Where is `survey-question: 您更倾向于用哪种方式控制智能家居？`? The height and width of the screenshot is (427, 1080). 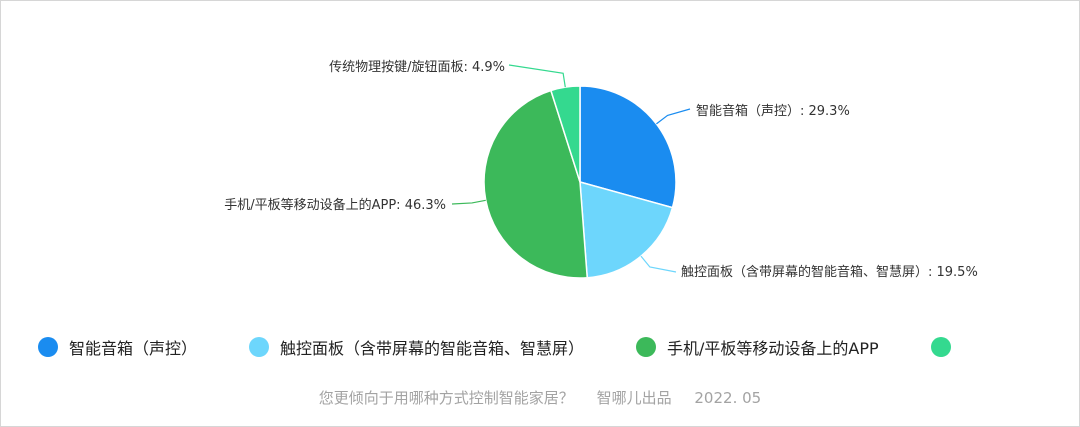
survey-question: 您更倾向于用哪种方式控制智能家居？ is located at coordinates (446, 398).